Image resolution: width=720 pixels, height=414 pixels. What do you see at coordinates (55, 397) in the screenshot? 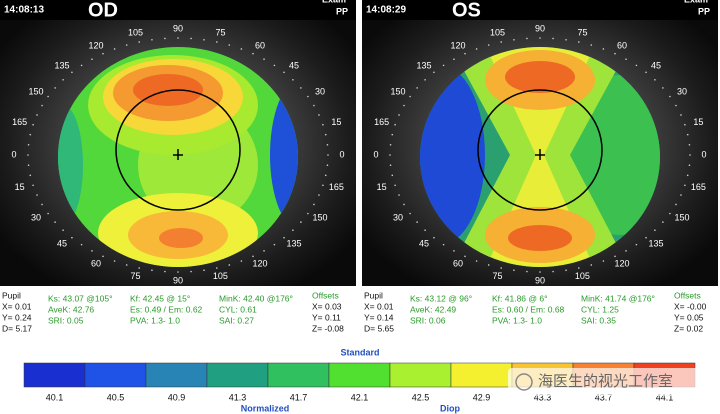
I see `scale-value: 40.1` at bounding box center [55, 397].